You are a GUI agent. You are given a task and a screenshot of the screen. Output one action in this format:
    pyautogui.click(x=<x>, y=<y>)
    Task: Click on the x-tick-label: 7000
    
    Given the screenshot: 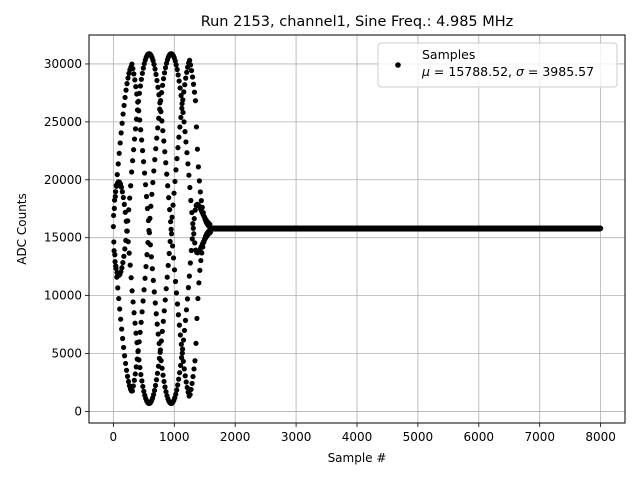 What is the action you would take?
    pyautogui.click(x=539, y=437)
    